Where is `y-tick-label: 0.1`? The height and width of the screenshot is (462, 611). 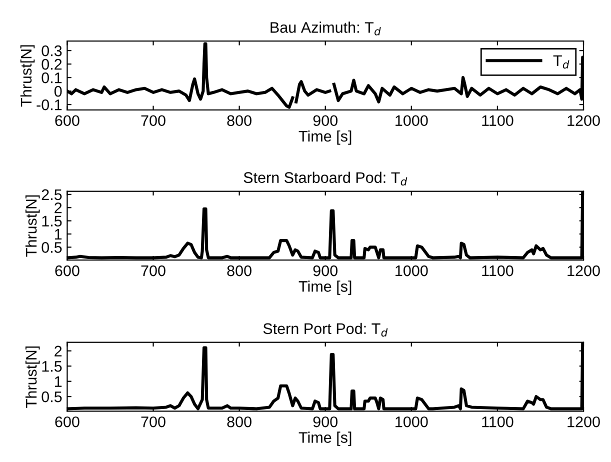
y-tick-label: 0.1 is located at coordinates (52, 78).